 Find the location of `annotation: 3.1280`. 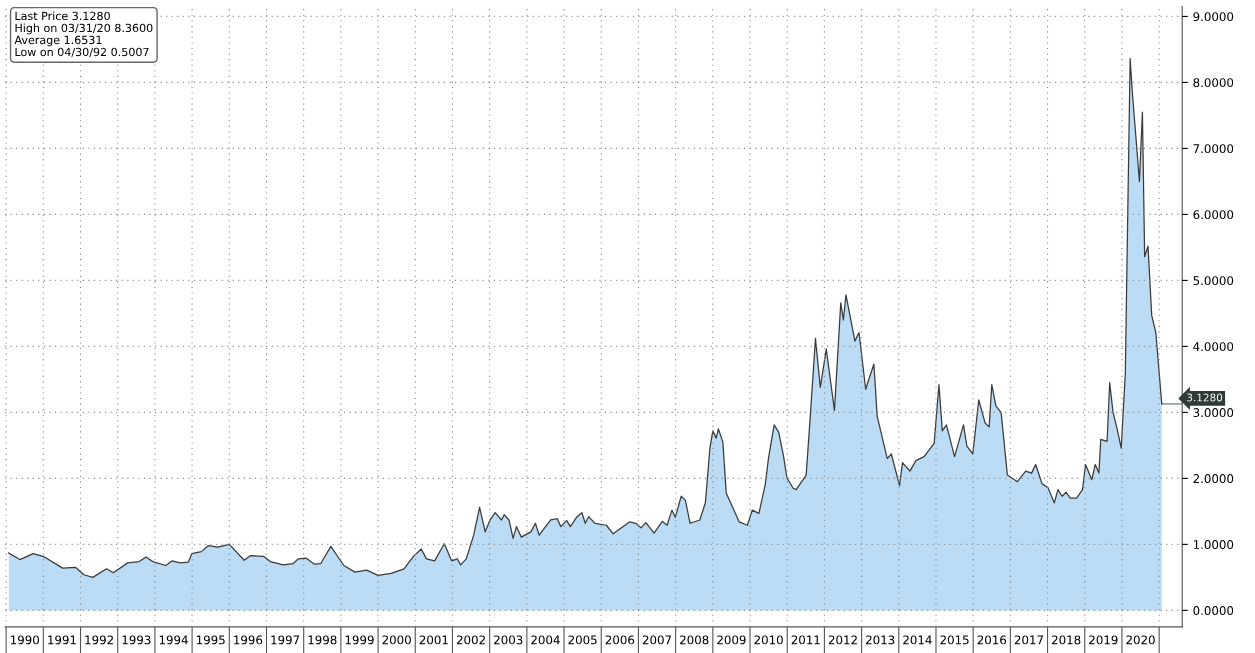

annotation: 3.1280 is located at coordinates (1205, 397).